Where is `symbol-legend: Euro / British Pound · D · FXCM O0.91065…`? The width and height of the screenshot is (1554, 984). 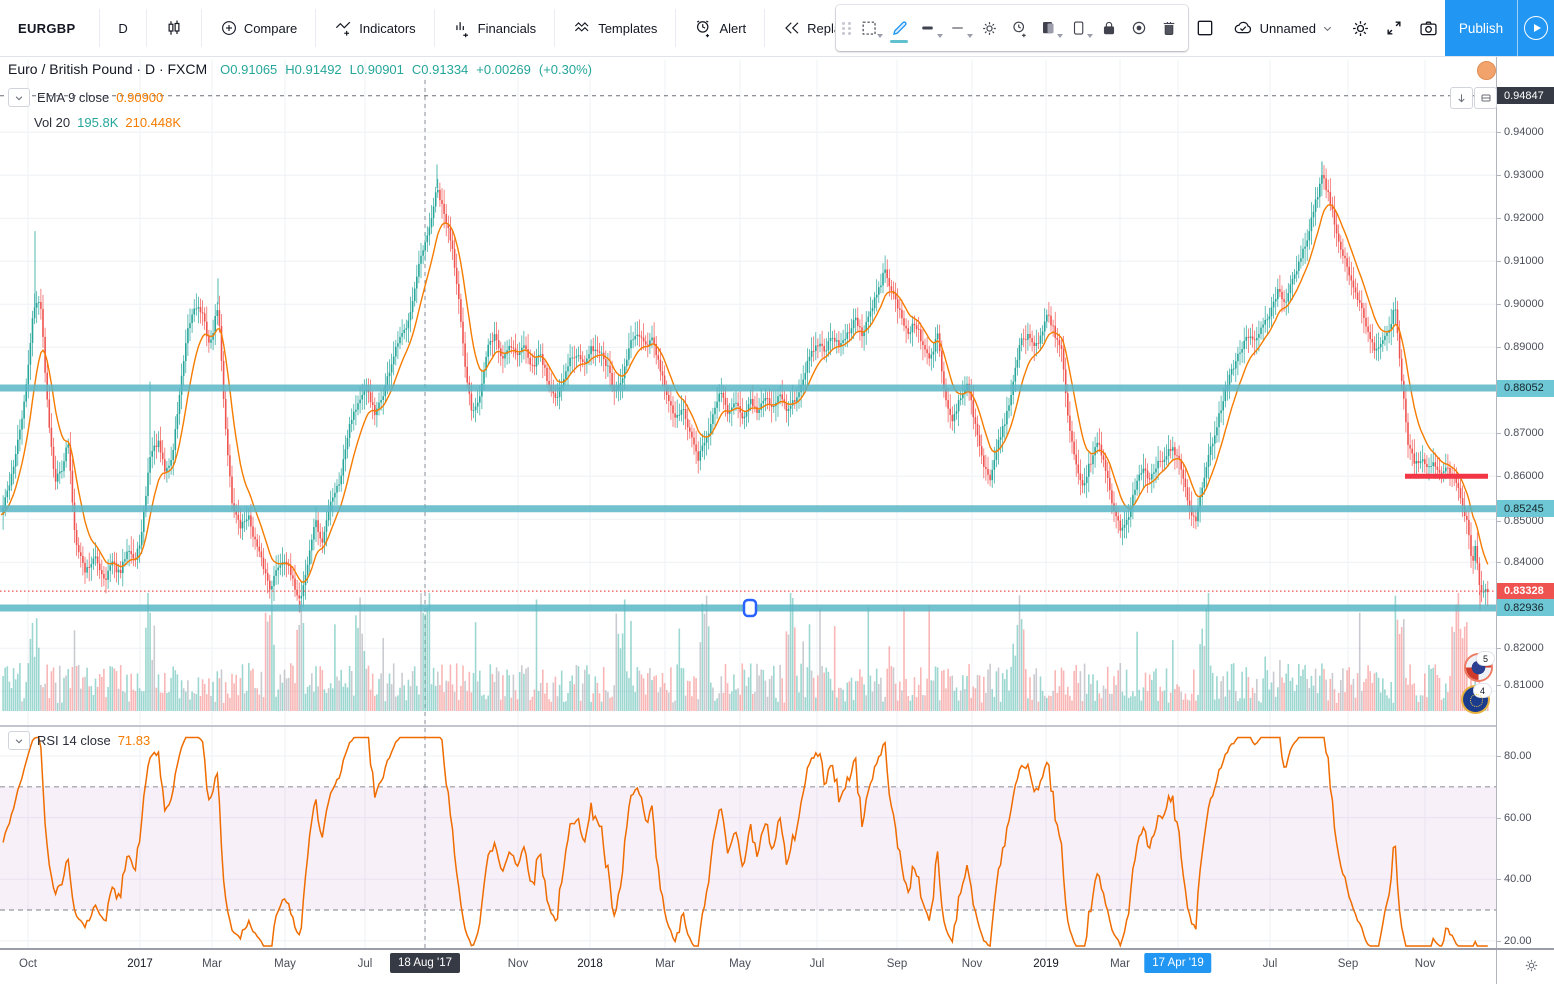
symbol-legend: Euro / British Pound · D · FXCM O0.91065… is located at coordinates (300, 69).